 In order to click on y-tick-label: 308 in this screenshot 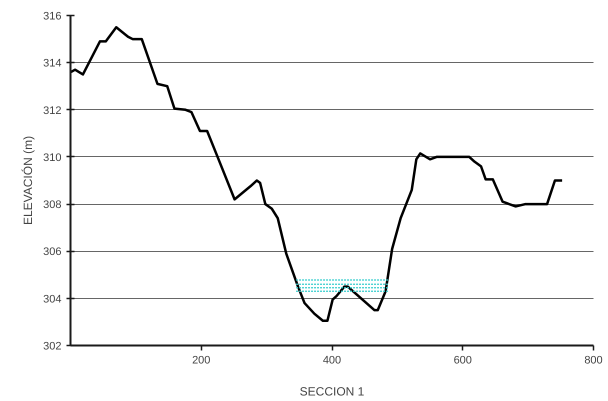, I will do `click(52, 205)`.